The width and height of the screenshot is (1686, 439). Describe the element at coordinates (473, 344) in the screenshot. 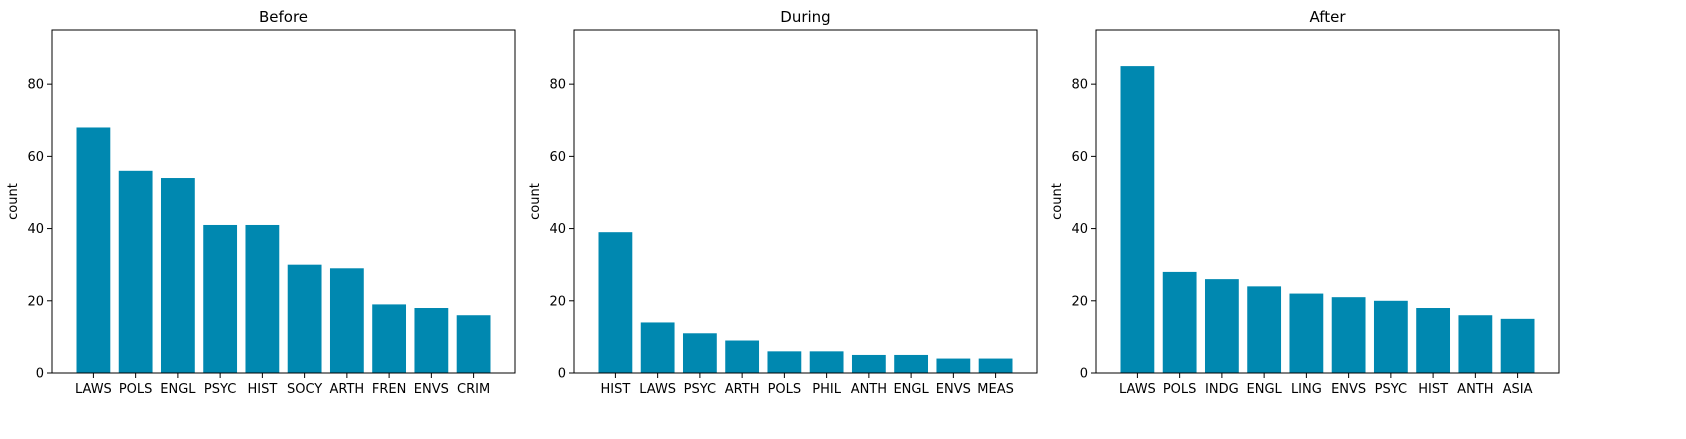

I see `bar-crim` at that location.